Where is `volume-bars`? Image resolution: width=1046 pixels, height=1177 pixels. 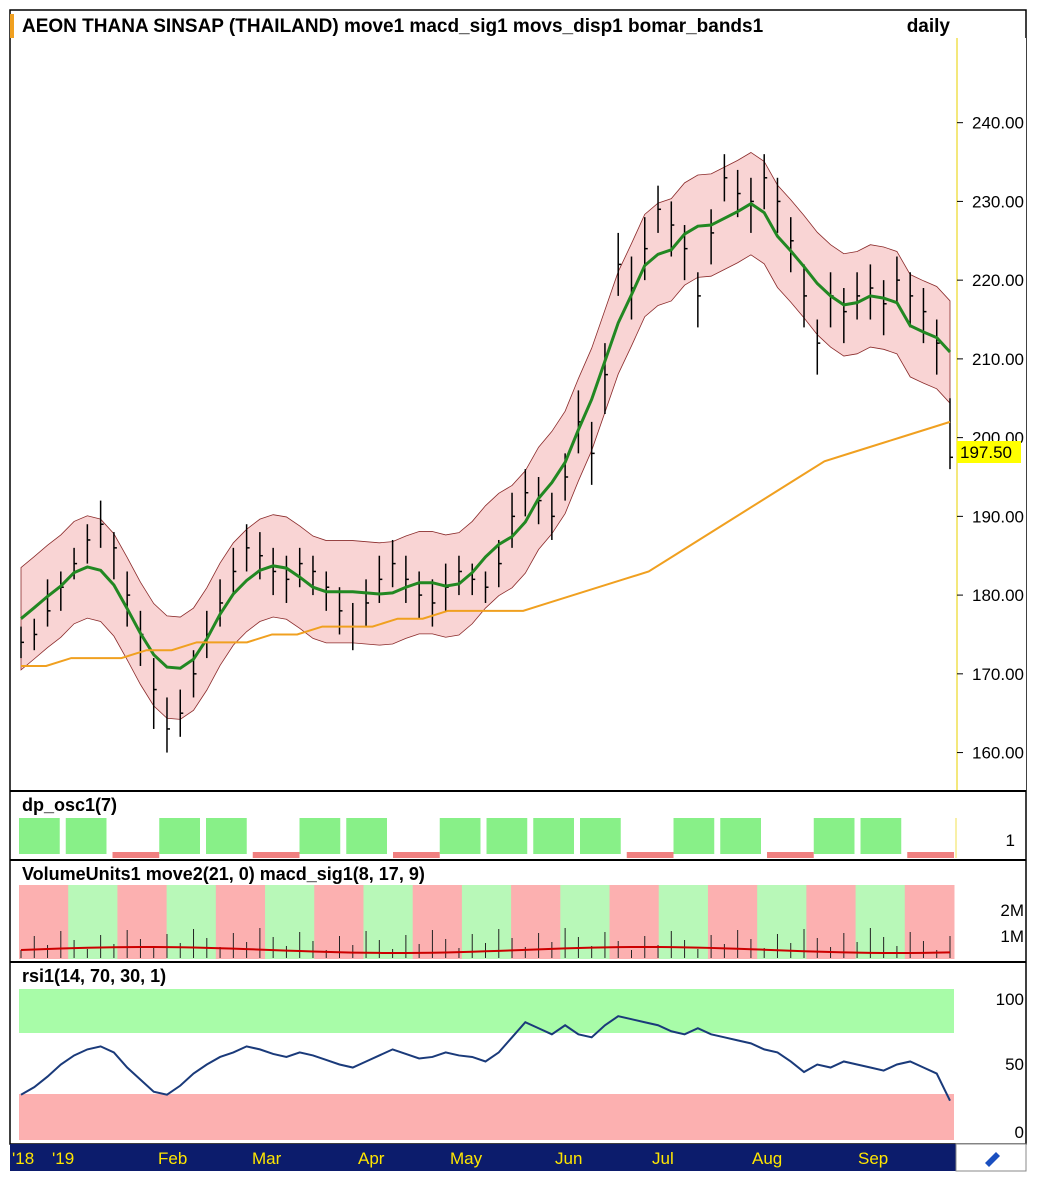 volume-bars is located at coordinates (485, 943).